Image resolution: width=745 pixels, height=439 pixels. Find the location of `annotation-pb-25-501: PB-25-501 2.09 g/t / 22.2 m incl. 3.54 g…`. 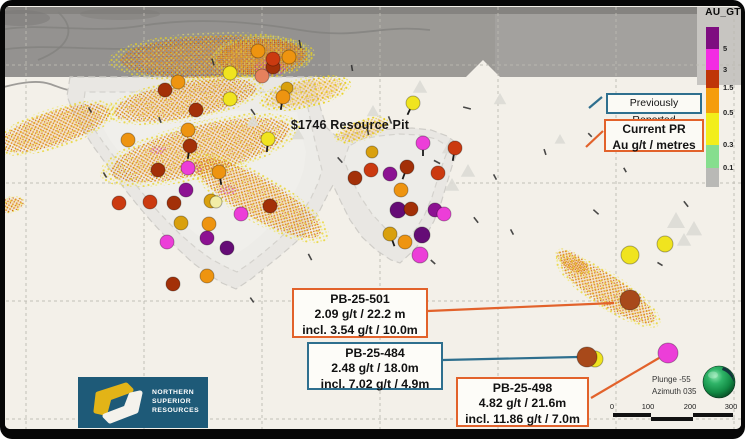

annotation-pb-25-501: PB-25-501 2.09 g/t / 22.2 m incl. 3.54 g… is located at coordinates (360, 313).